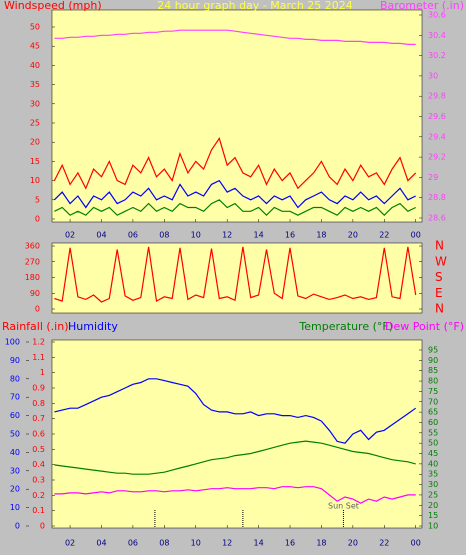 This screenshot has height=555, width=466. Describe the element at coordinates (433, 360) in the screenshot. I see `y-tick-label: 90` at that location.